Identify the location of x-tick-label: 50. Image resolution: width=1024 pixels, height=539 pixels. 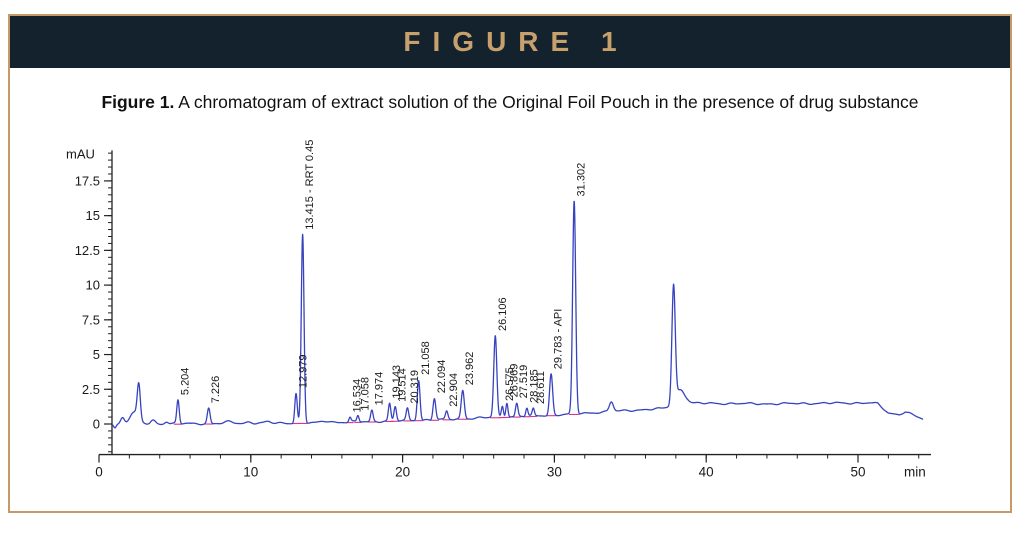
(857, 472).